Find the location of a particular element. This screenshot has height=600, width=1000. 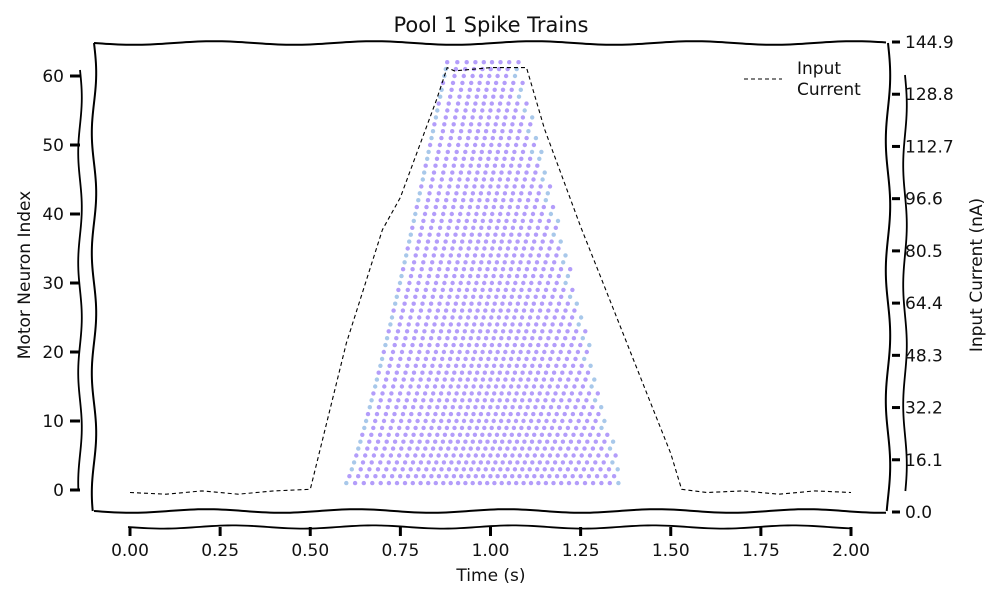

x-tick-label: 2.00 is located at coordinates (851, 551).